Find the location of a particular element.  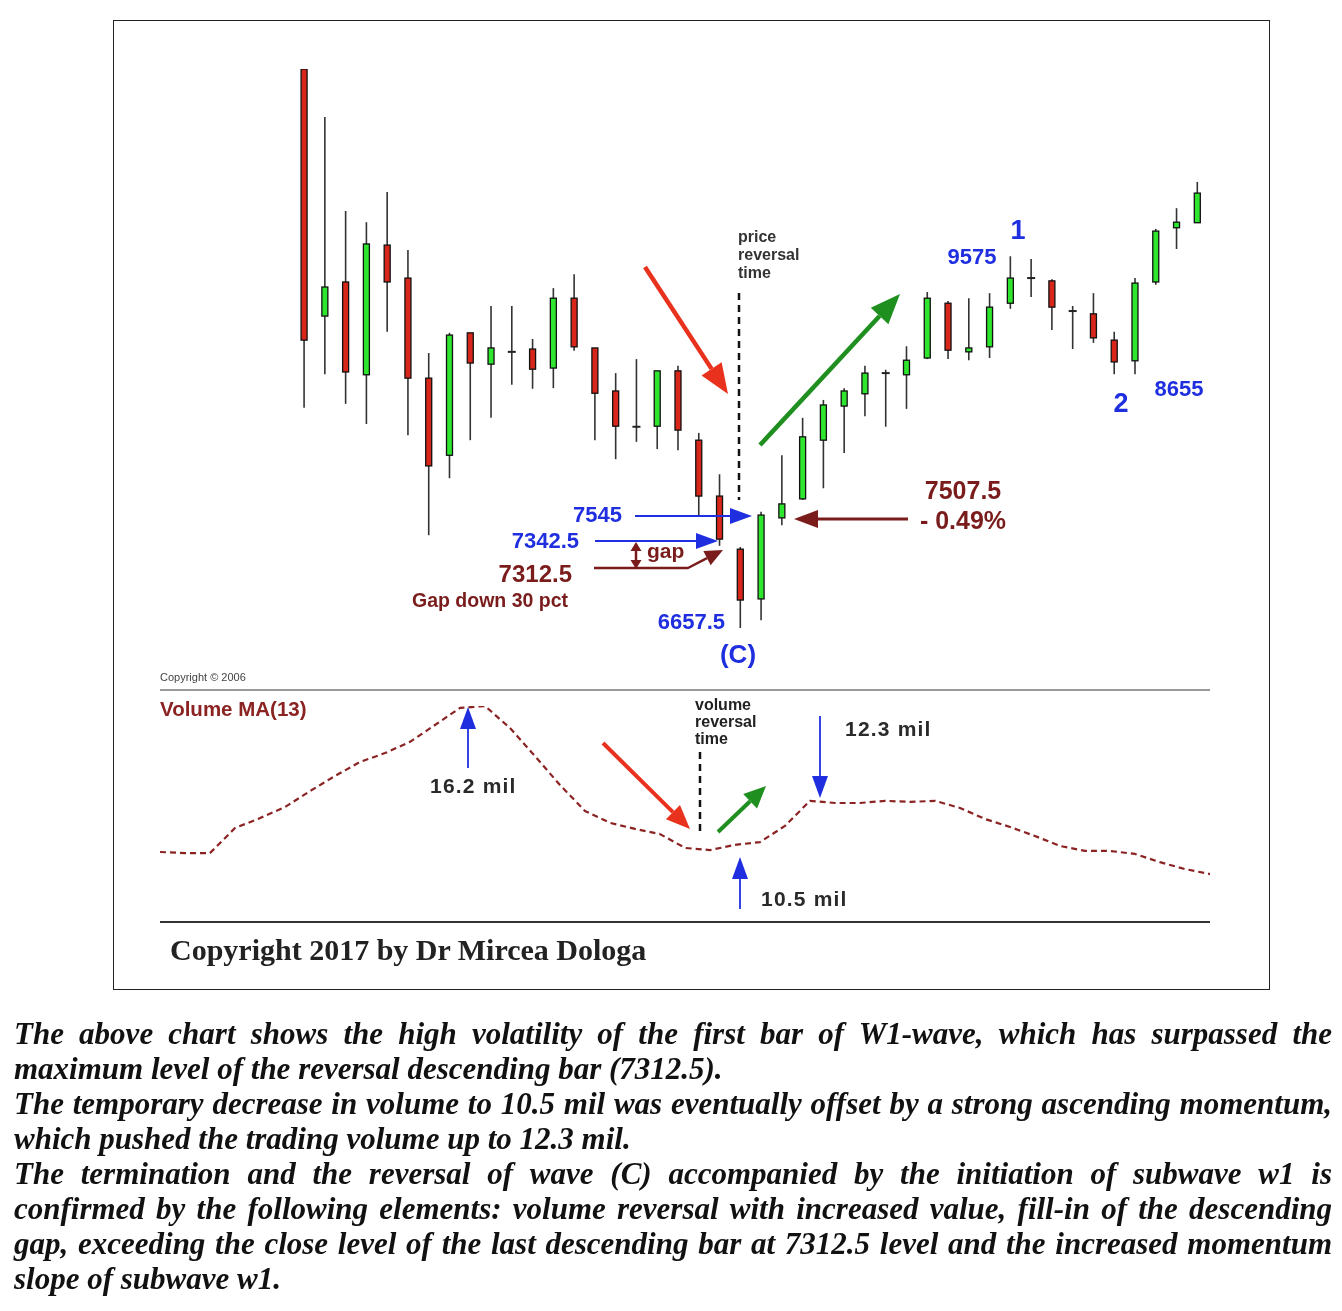

annotation: price reversal time is located at coordinates (769, 255).